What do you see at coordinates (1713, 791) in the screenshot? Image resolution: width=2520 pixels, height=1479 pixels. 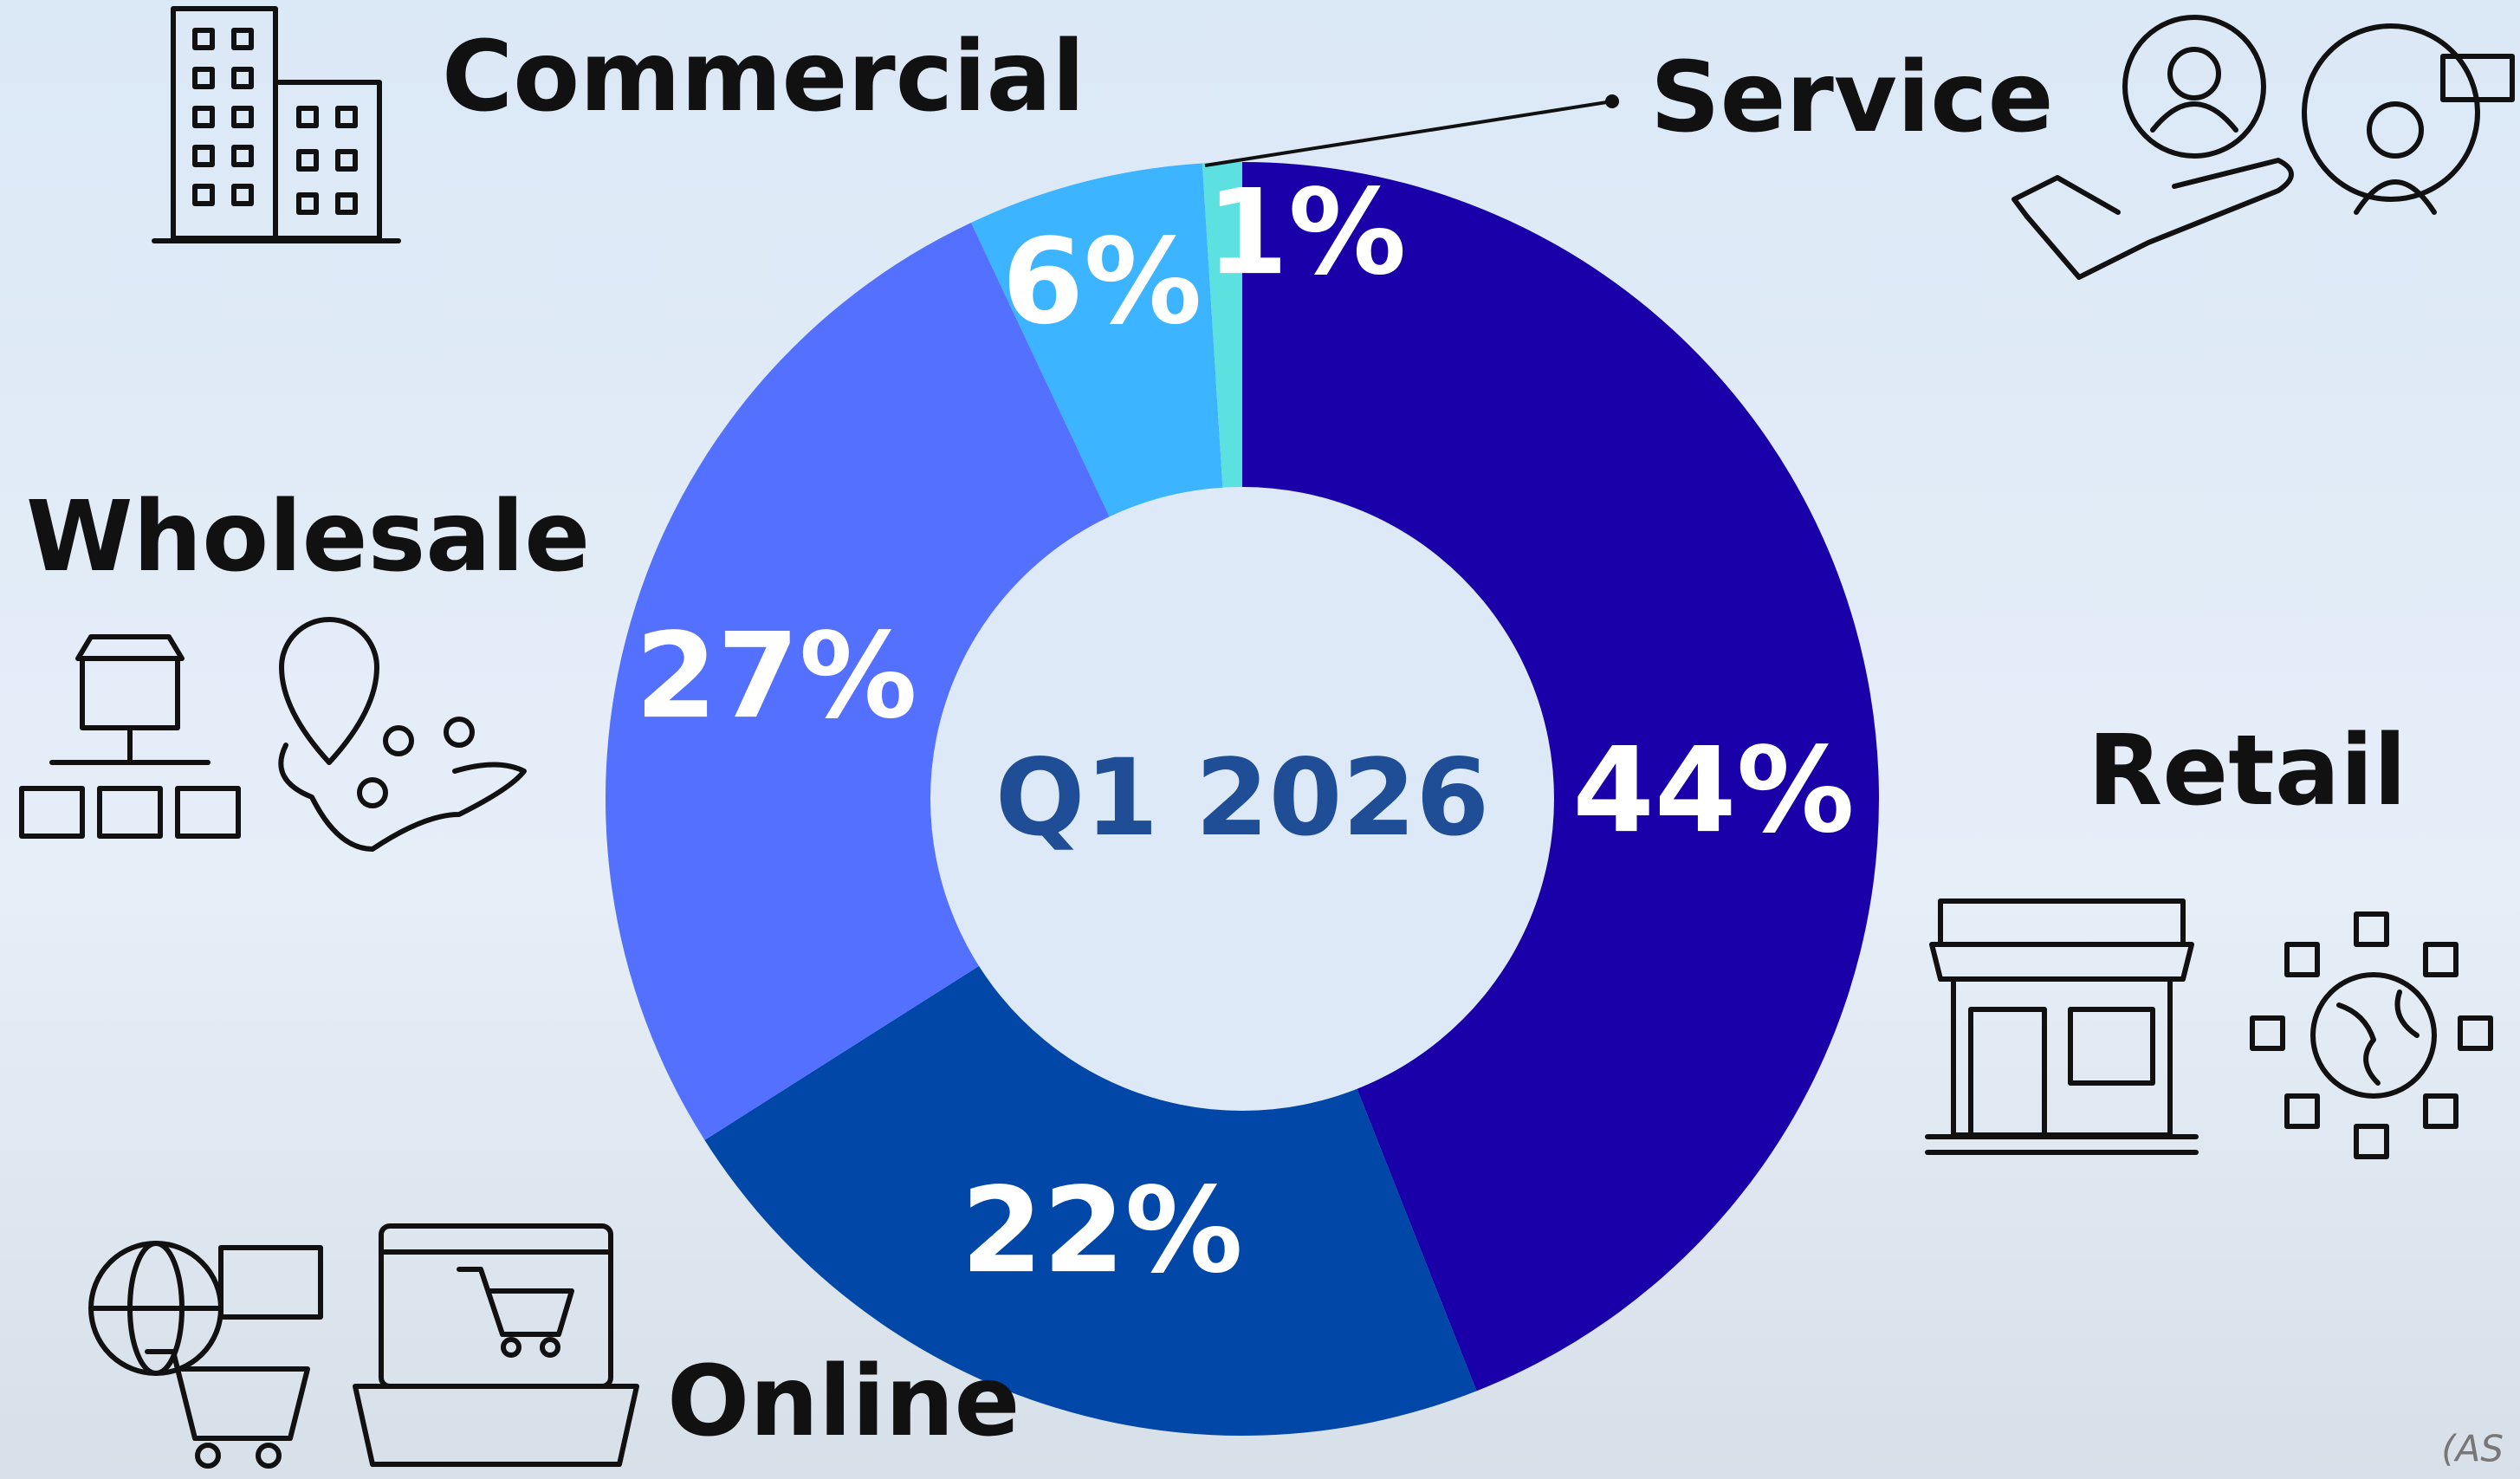 I see `data-label: 44%` at bounding box center [1713, 791].